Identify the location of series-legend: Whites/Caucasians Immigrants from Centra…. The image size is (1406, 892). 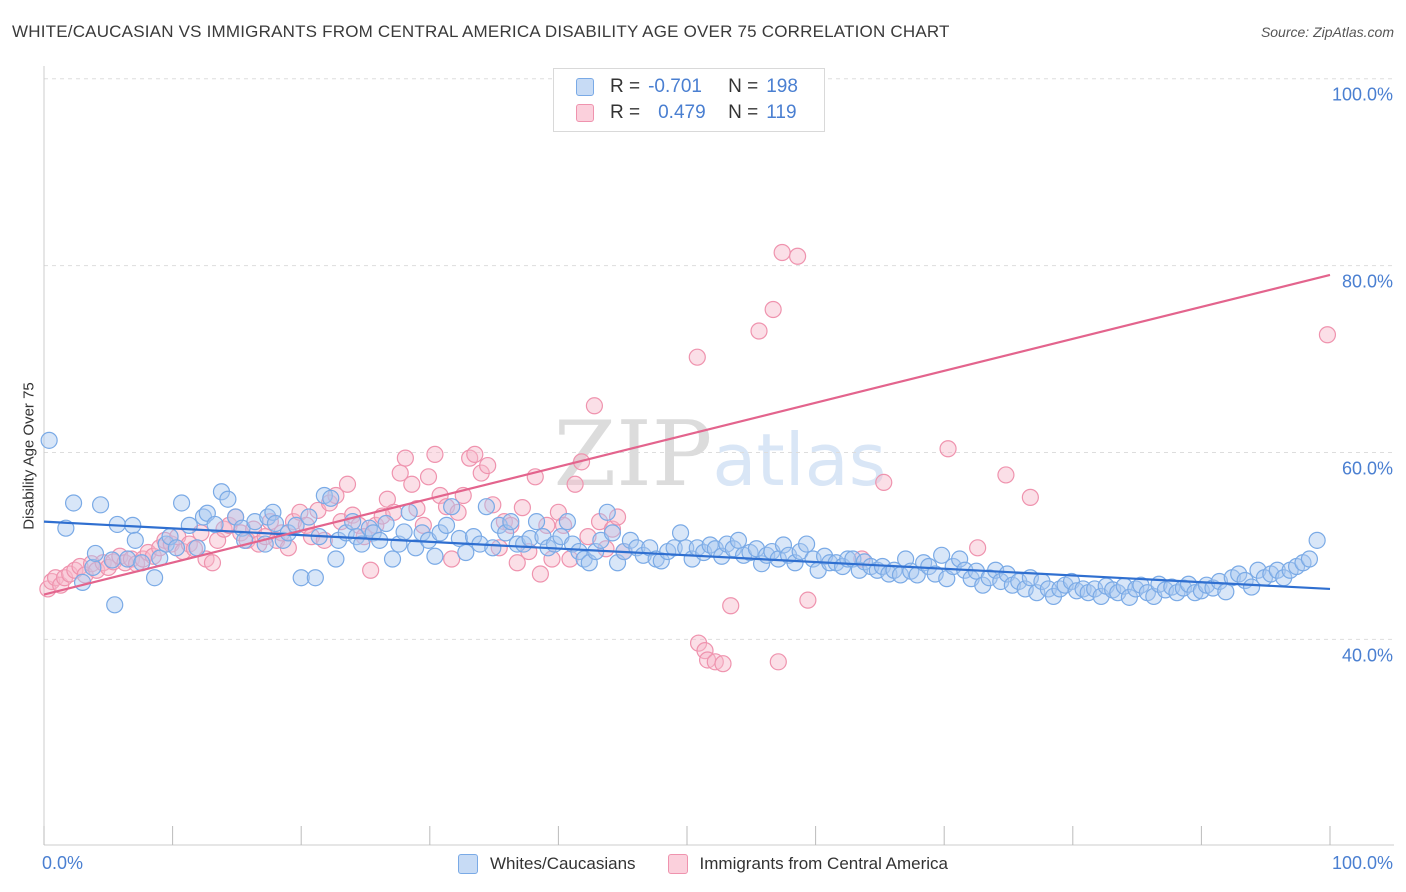
(703, 864).